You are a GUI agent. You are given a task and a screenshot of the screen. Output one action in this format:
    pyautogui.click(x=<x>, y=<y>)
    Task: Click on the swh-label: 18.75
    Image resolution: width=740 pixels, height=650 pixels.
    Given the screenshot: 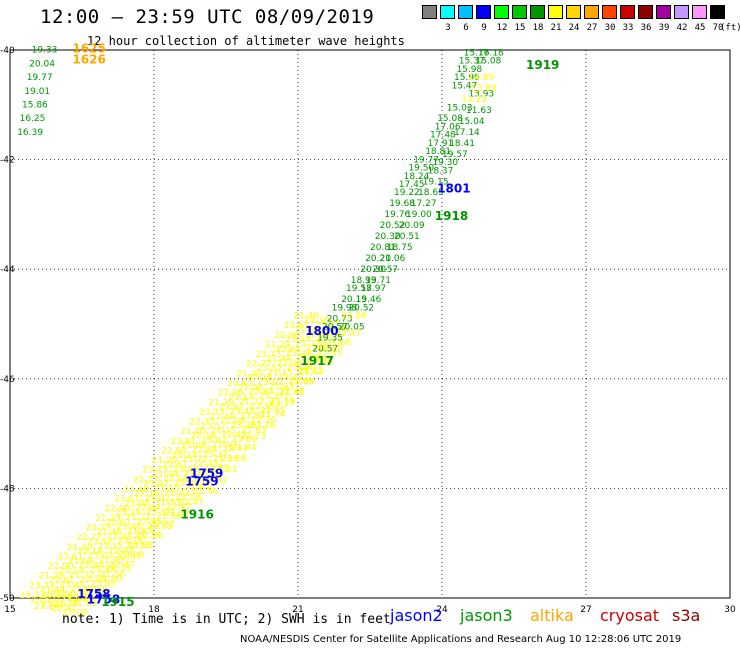 What is the action you would take?
    pyautogui.click(x=400, y=248)
    